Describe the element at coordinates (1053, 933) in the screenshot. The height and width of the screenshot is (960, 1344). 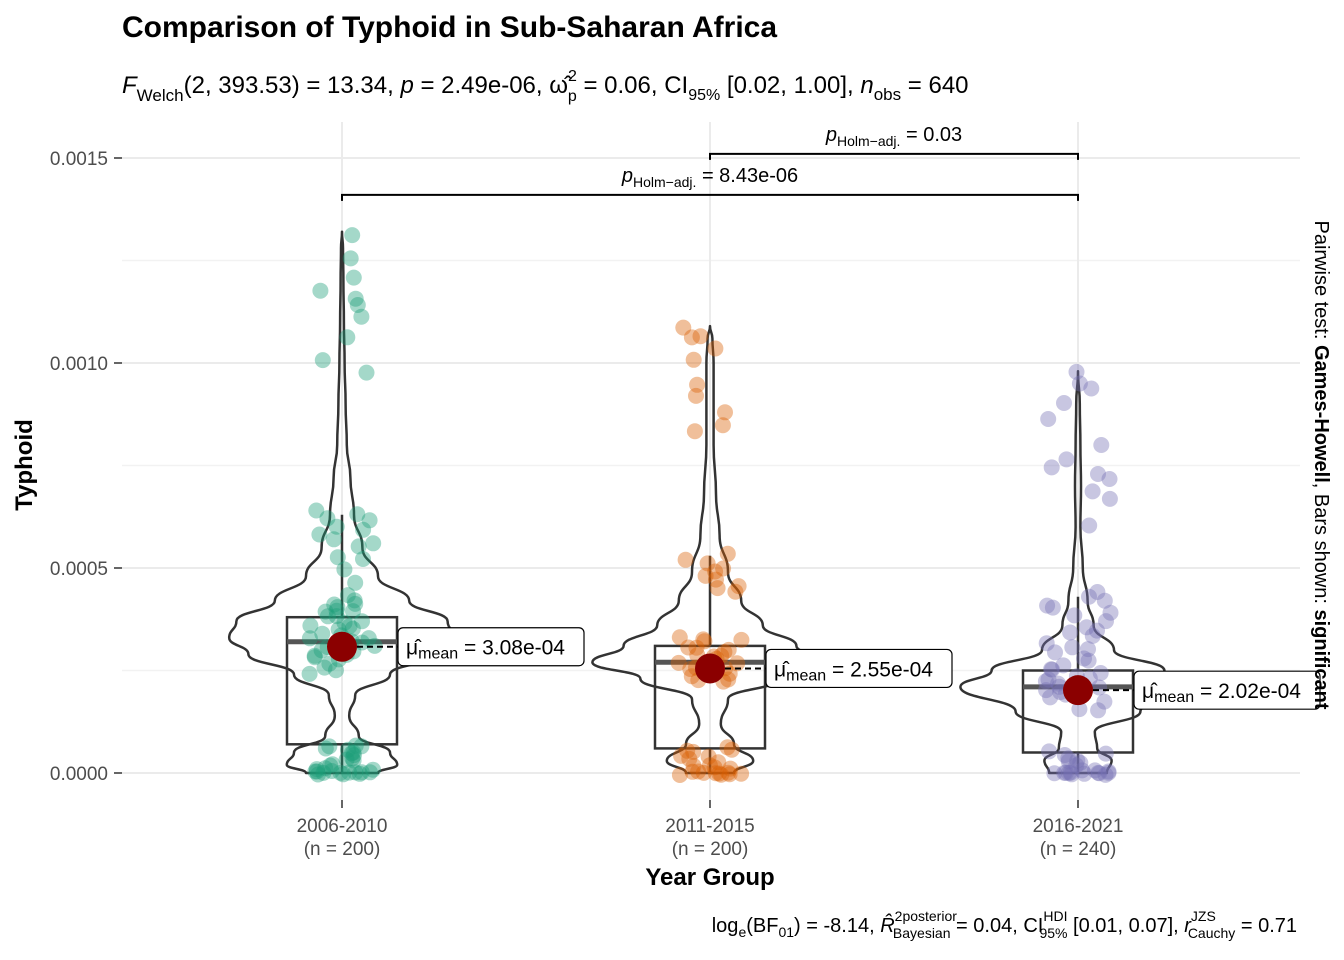
I see `caption-ci-sub: 95%` at that location.